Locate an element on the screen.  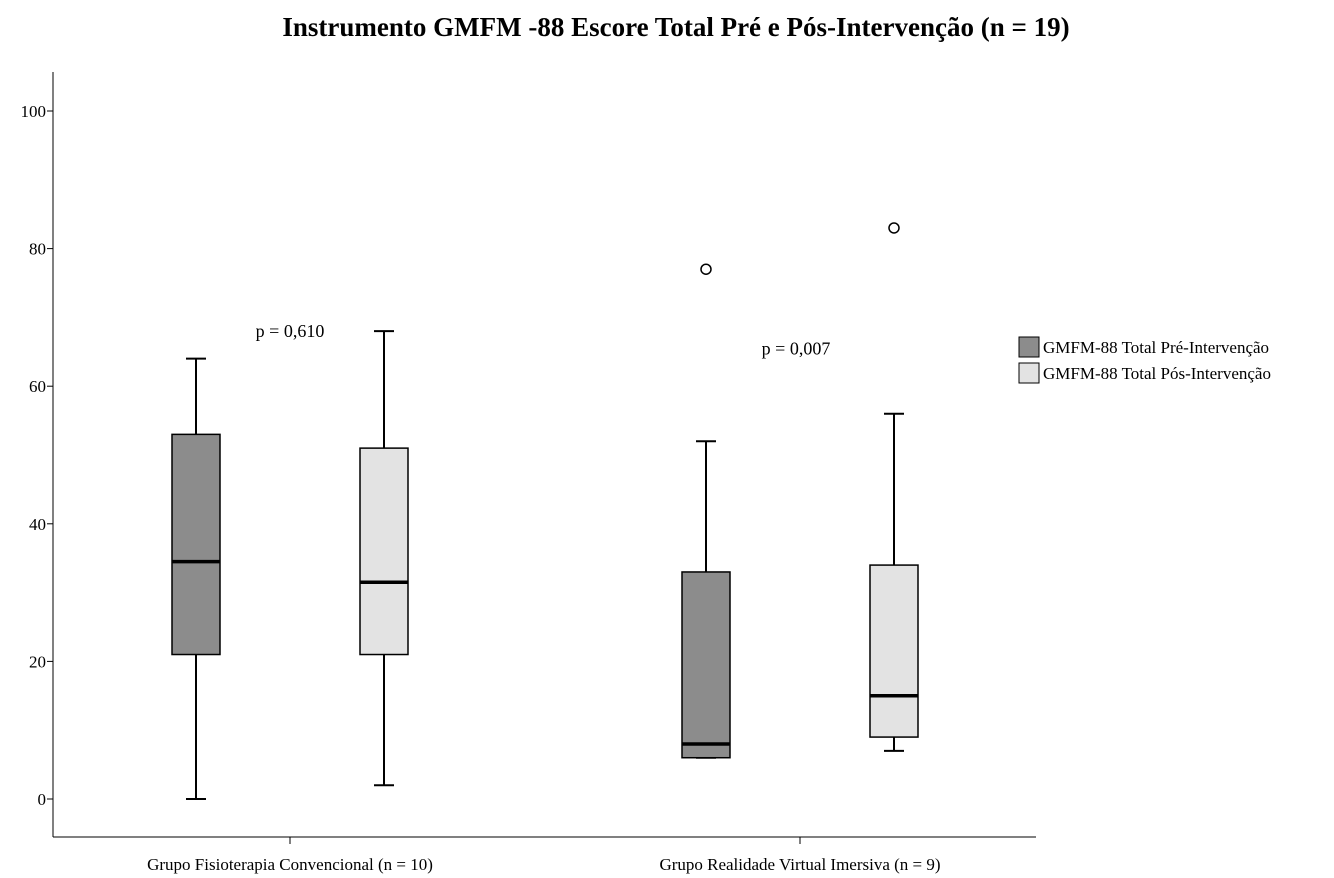
legend-item: GMFM-88 Total Pós-Intervenção is located at coordinates (1144, 373).